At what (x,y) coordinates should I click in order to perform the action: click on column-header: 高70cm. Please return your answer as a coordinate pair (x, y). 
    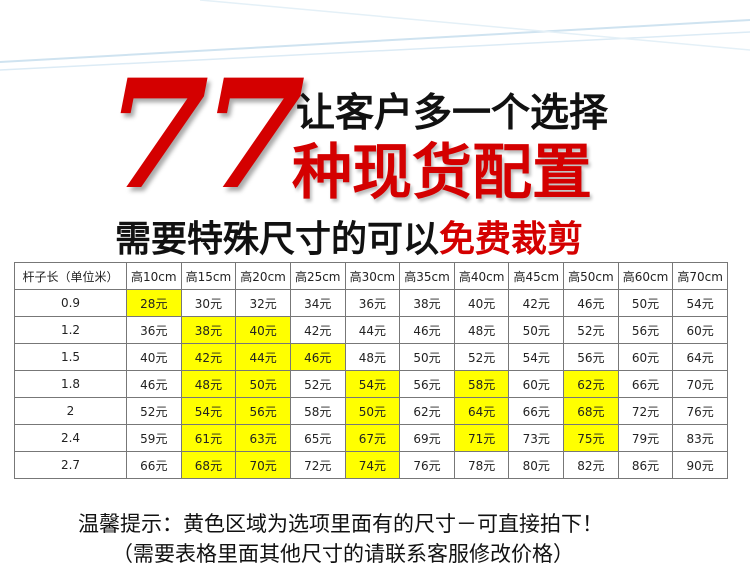
    Looking at the image, I should click on (700, 276).